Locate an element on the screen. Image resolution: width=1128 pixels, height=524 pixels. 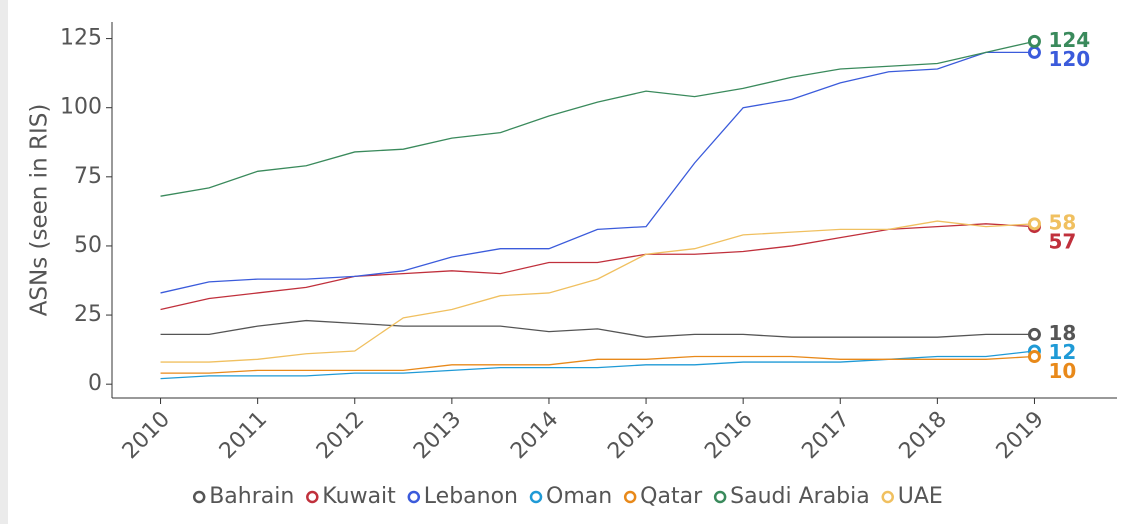
y-axis-title: ASNs (seen in RIS) is located at coordinates (40, 210).